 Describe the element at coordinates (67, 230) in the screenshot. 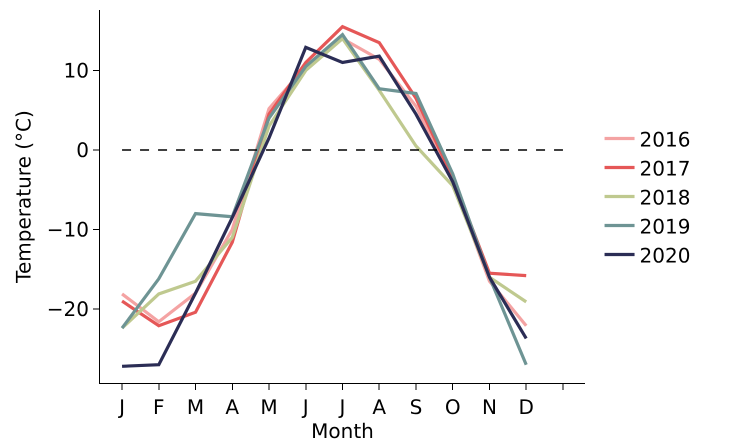

I see `y-tick-label: −10` at that location.